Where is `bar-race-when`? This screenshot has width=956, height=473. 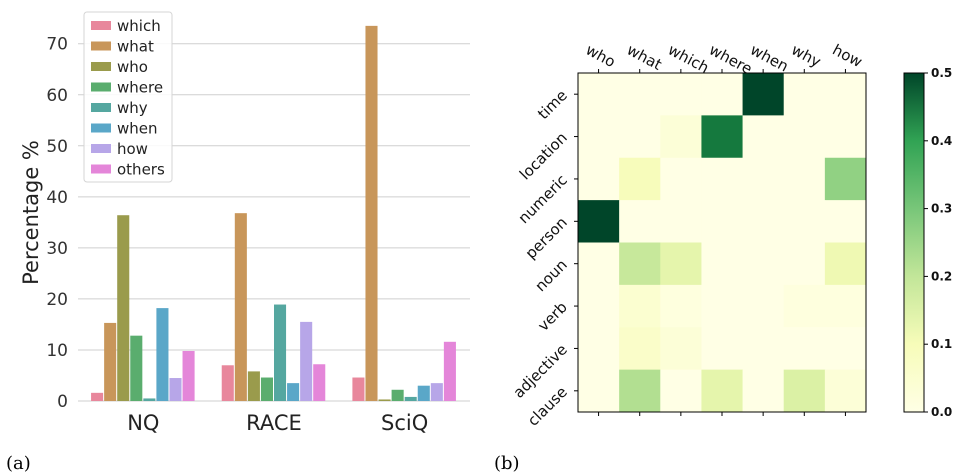 bar-race-when is located at coordinates (293, 392).